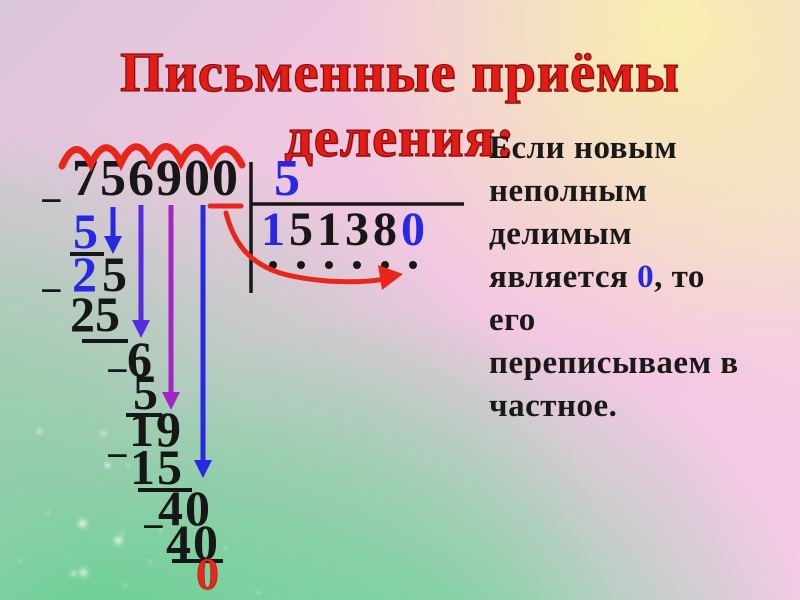  Describe the element at coordinates (343, 230) in the screenshot. I see `quotient-number: 1 5 1 3 8 0` at that location.